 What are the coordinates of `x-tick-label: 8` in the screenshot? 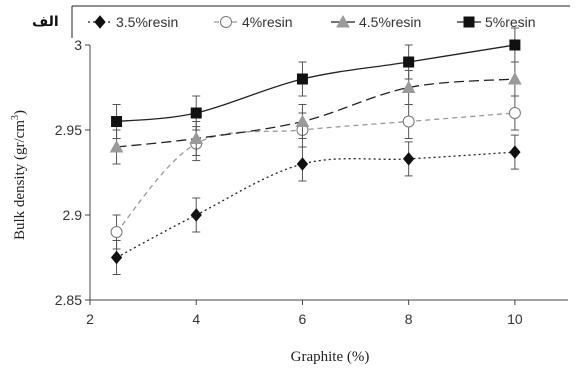 It's located at (409, 319).